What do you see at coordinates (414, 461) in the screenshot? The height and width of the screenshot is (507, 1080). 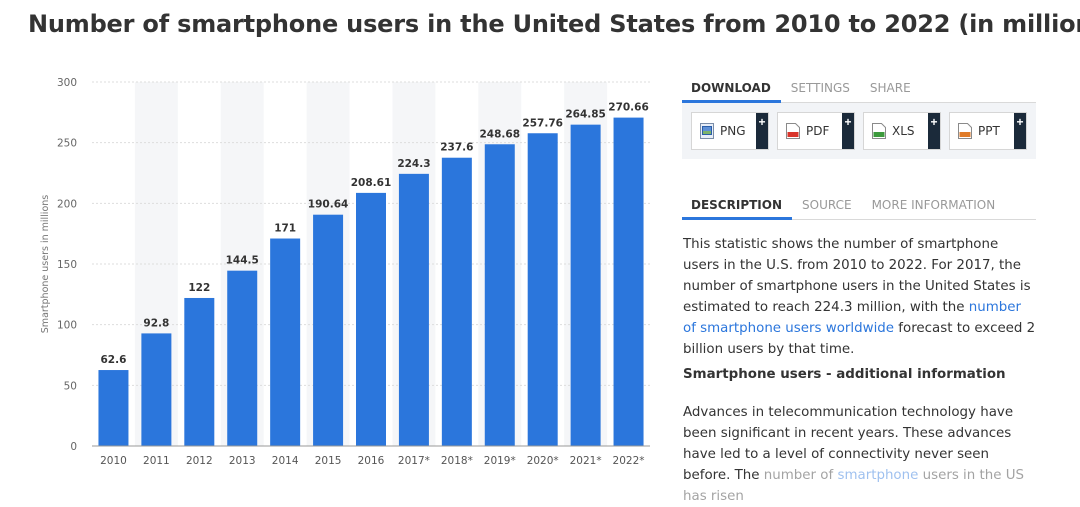 I see `x-tick-label: 2017*` at bounding box center [414, 461].